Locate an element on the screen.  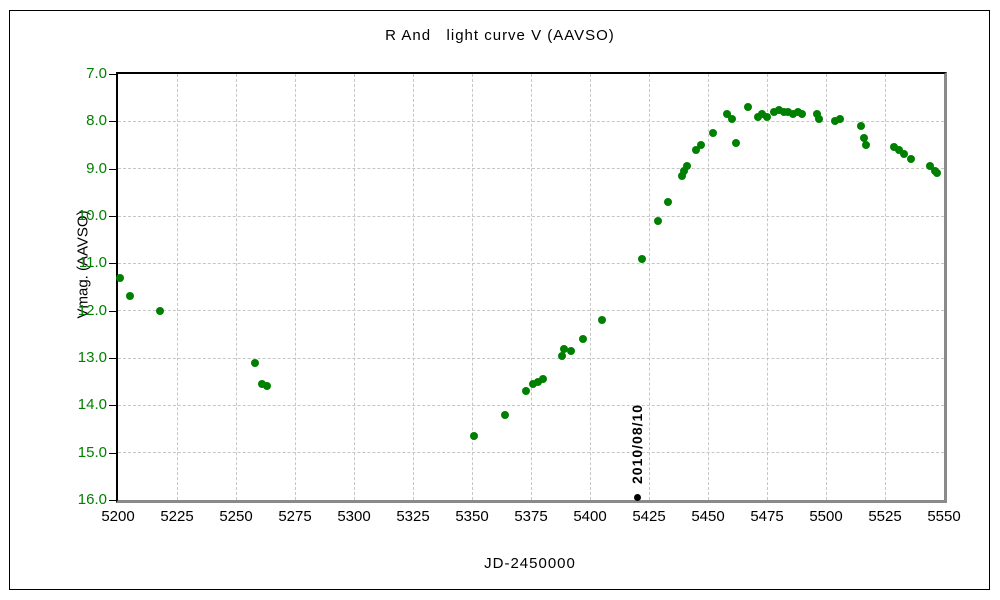
y-tick-label: 8.0 is located at coordinates (96, 121).